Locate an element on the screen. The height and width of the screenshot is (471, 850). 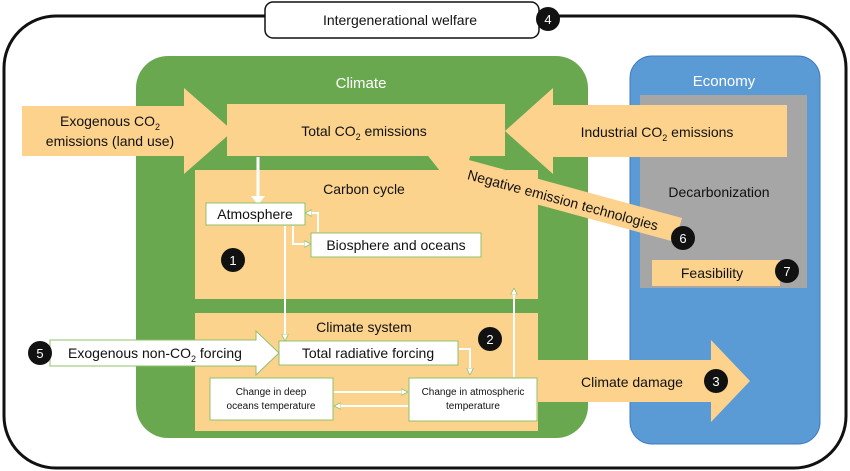
total-emissions-box is located at coordinates (366, 130).